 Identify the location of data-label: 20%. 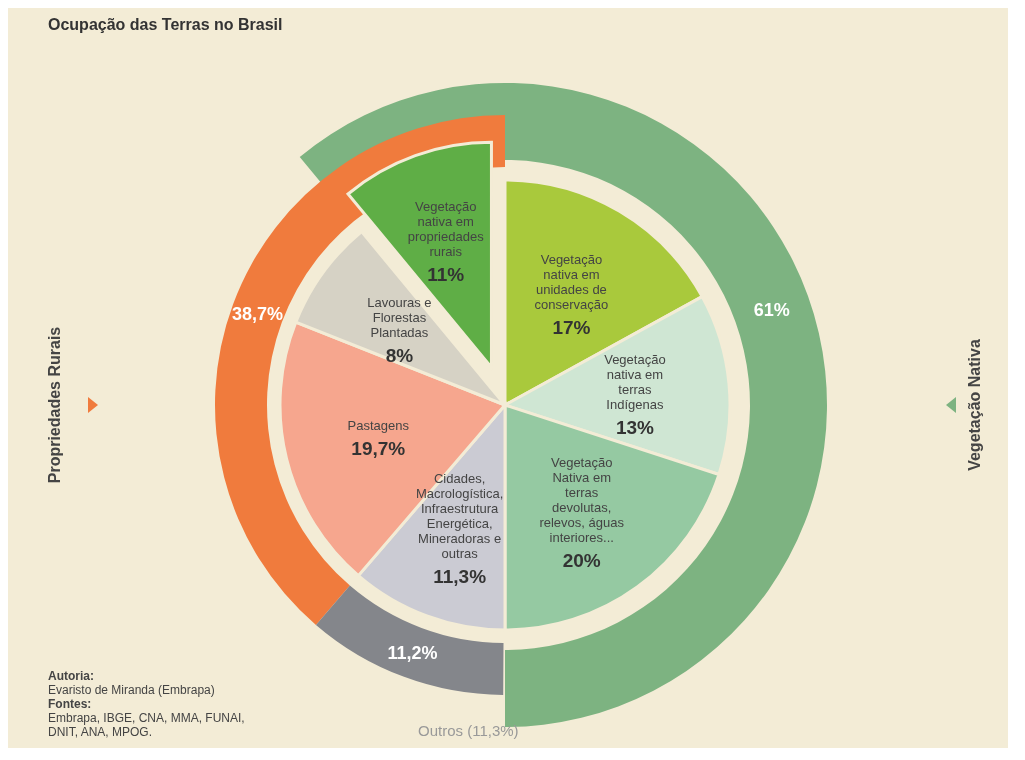
(581, 560).